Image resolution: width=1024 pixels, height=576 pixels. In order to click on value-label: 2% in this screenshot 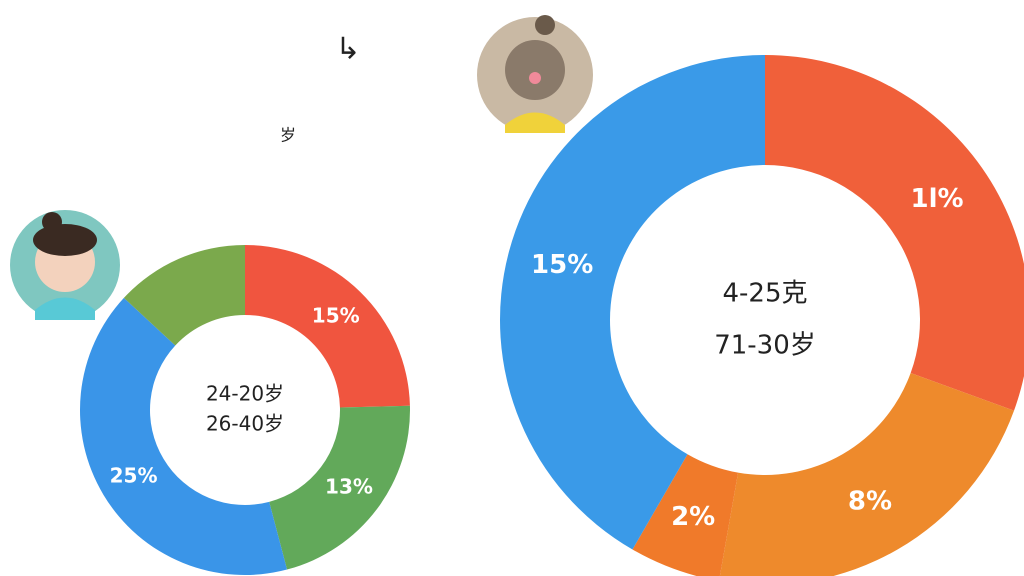, I will do `click(693, 517)`.